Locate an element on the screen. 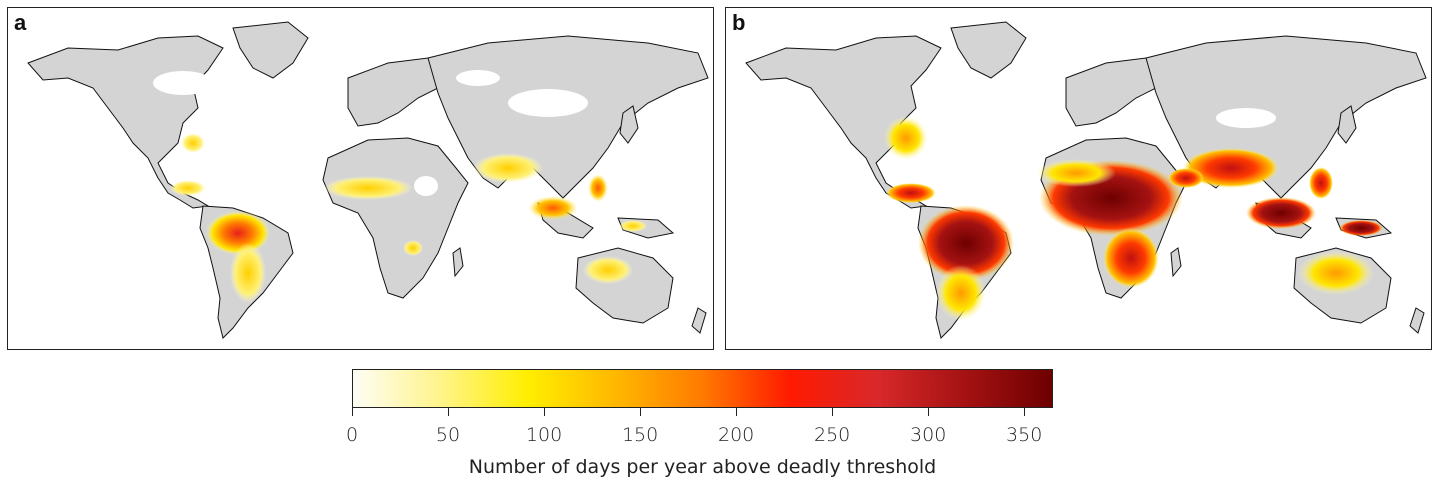 The height and width of the screenshot is (492, 1440). colorbar-tick-label: 200 is located at coordinates (736, 435).